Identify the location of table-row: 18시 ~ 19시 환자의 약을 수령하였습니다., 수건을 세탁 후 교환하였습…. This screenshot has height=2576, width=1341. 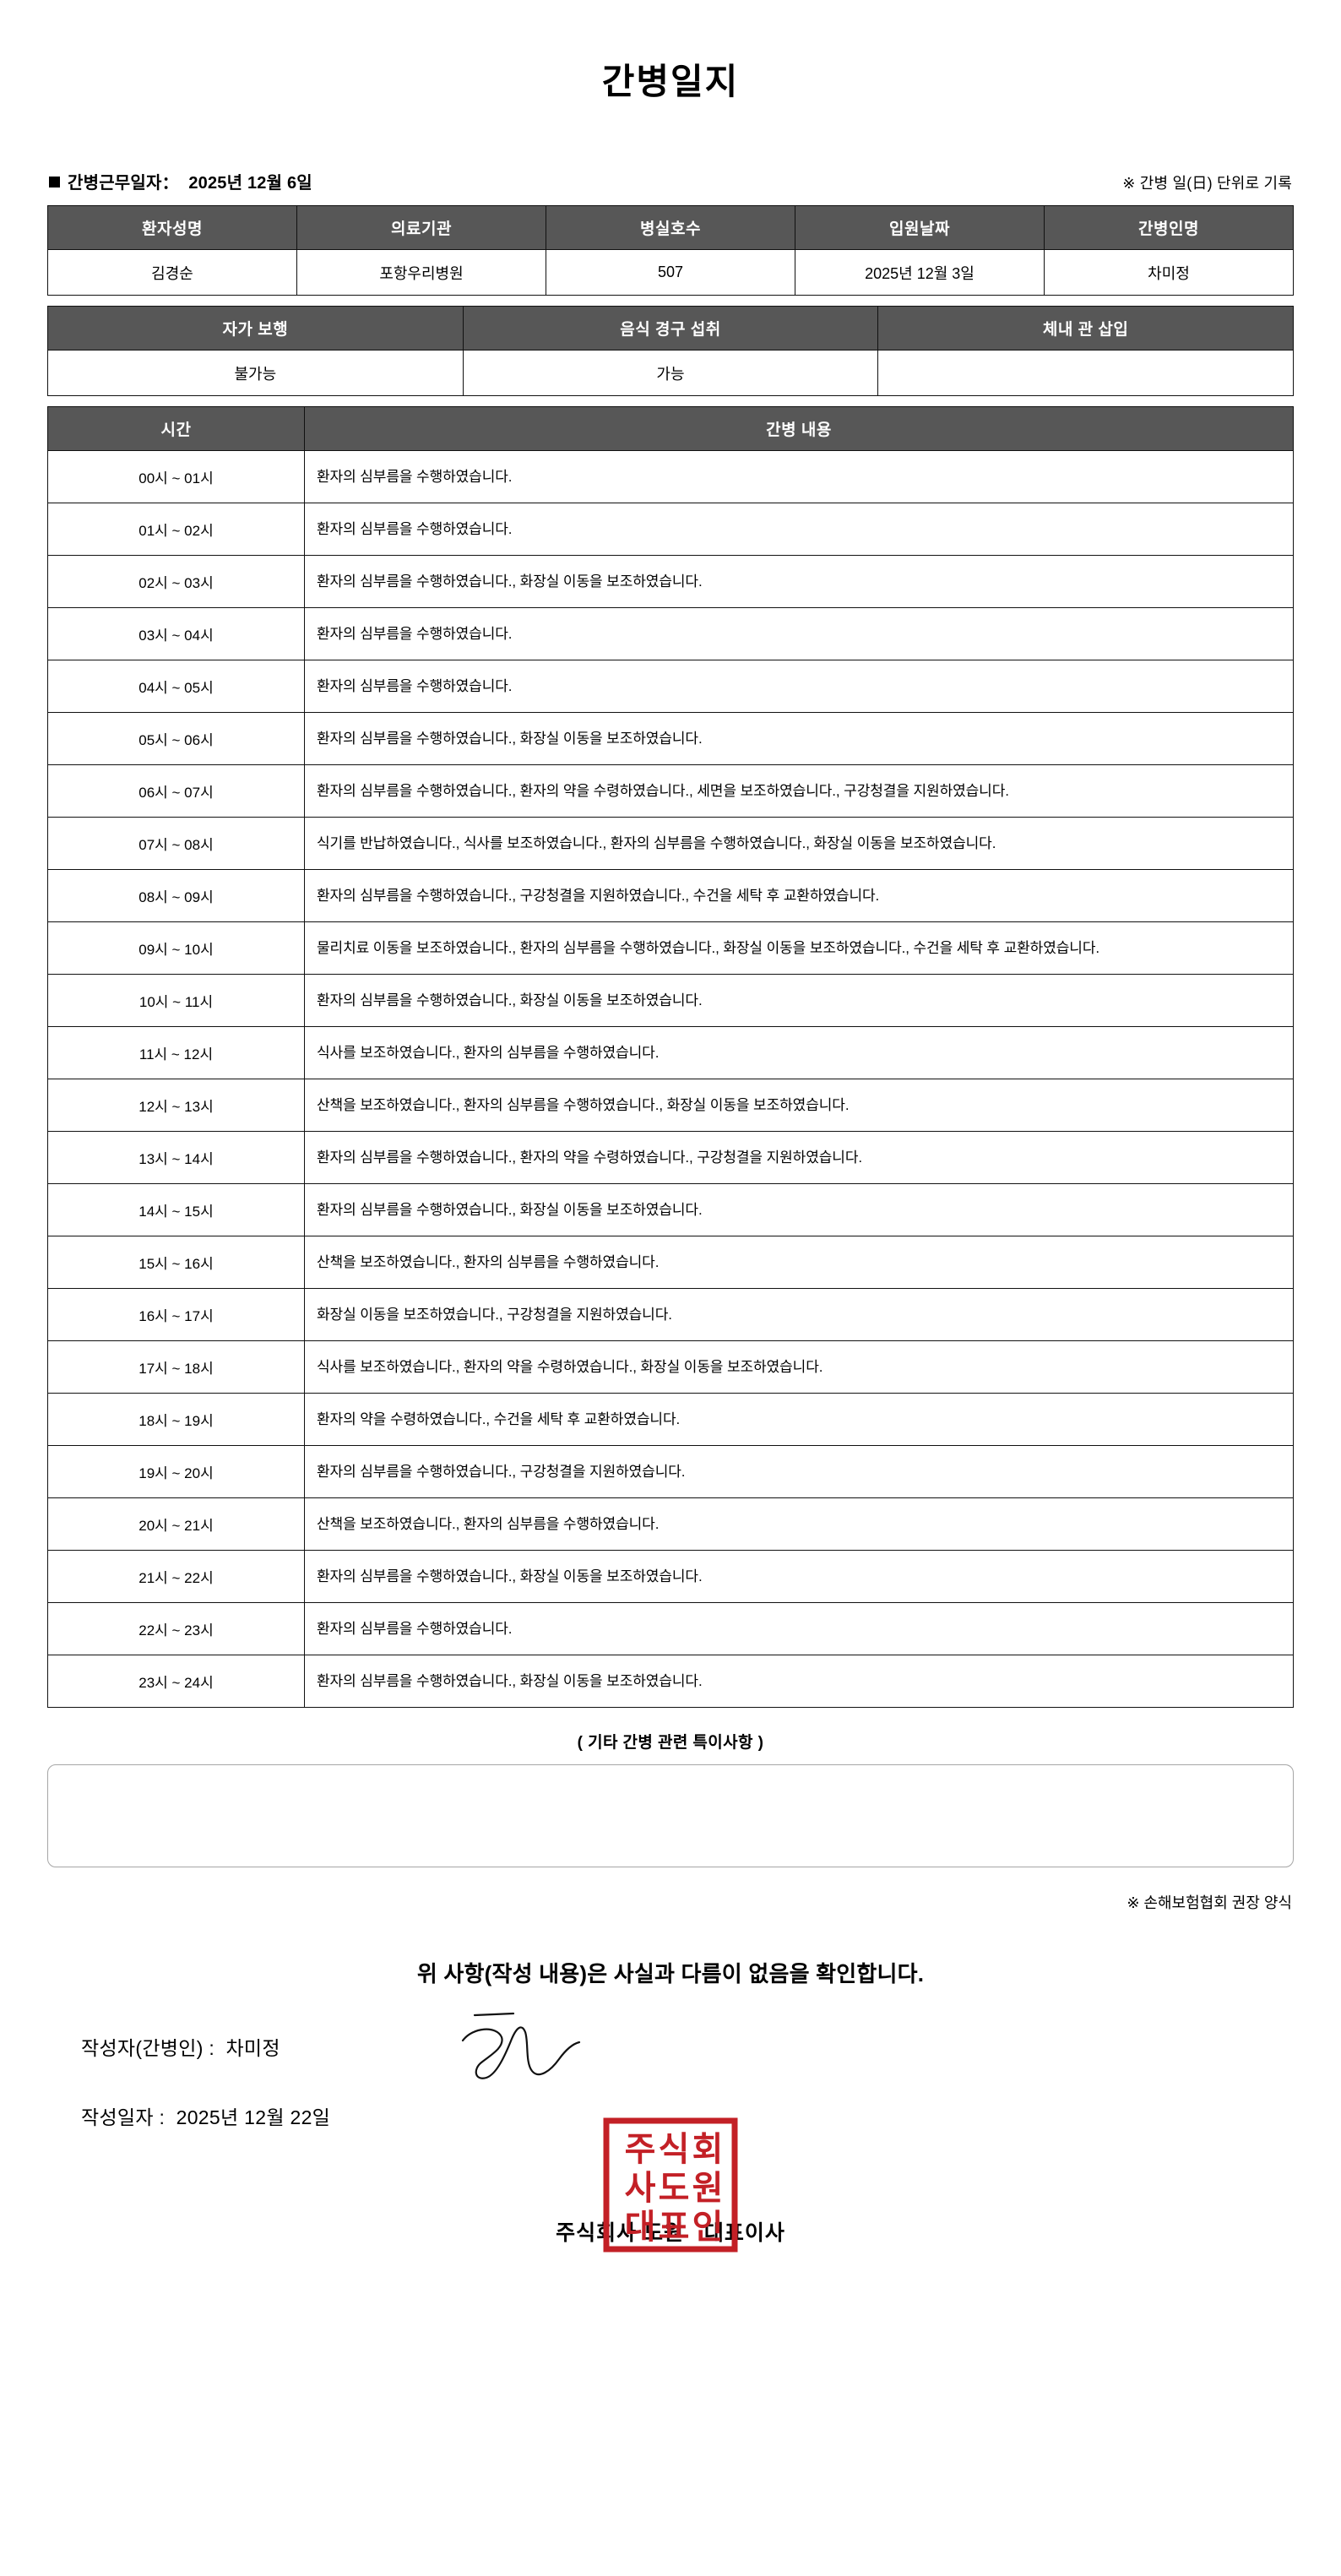
(670, 1420).